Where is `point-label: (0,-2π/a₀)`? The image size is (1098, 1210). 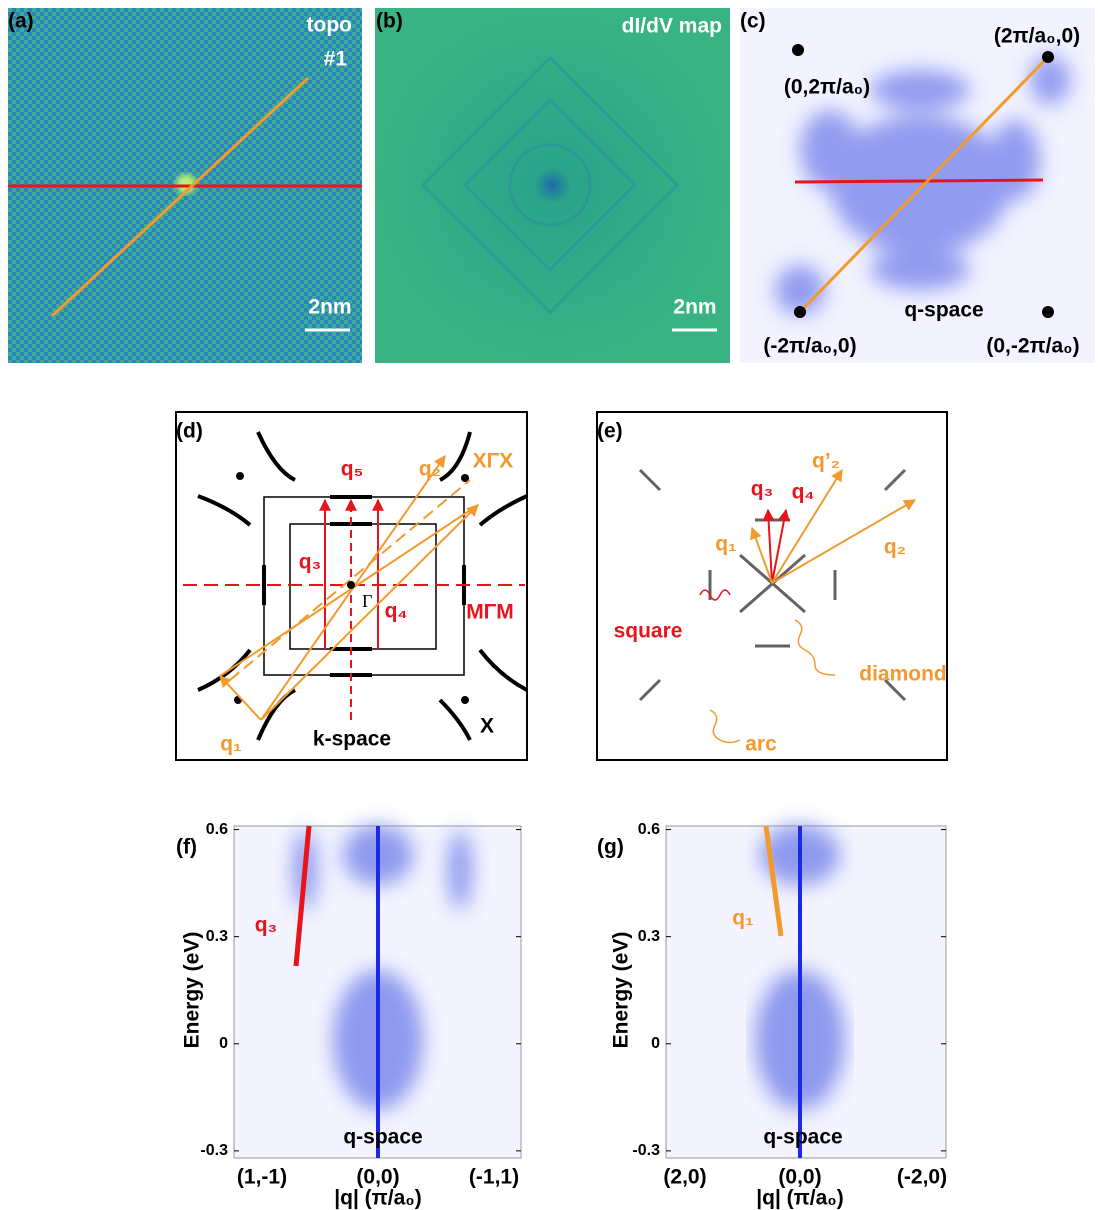
point-label: (0,-2π/a₀) is located at coordinates (1032, 346).